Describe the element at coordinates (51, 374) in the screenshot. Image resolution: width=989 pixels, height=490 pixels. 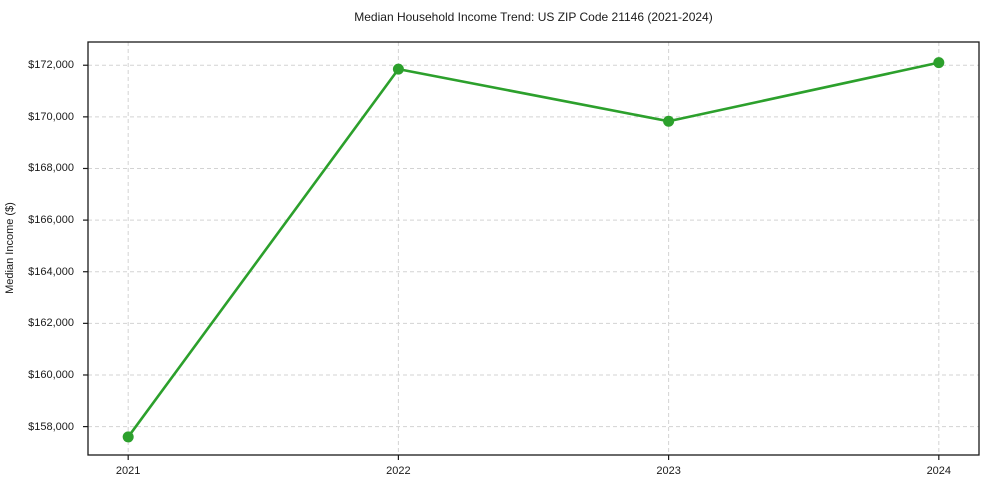
I see `y-tick-label: $160,000` at that location.